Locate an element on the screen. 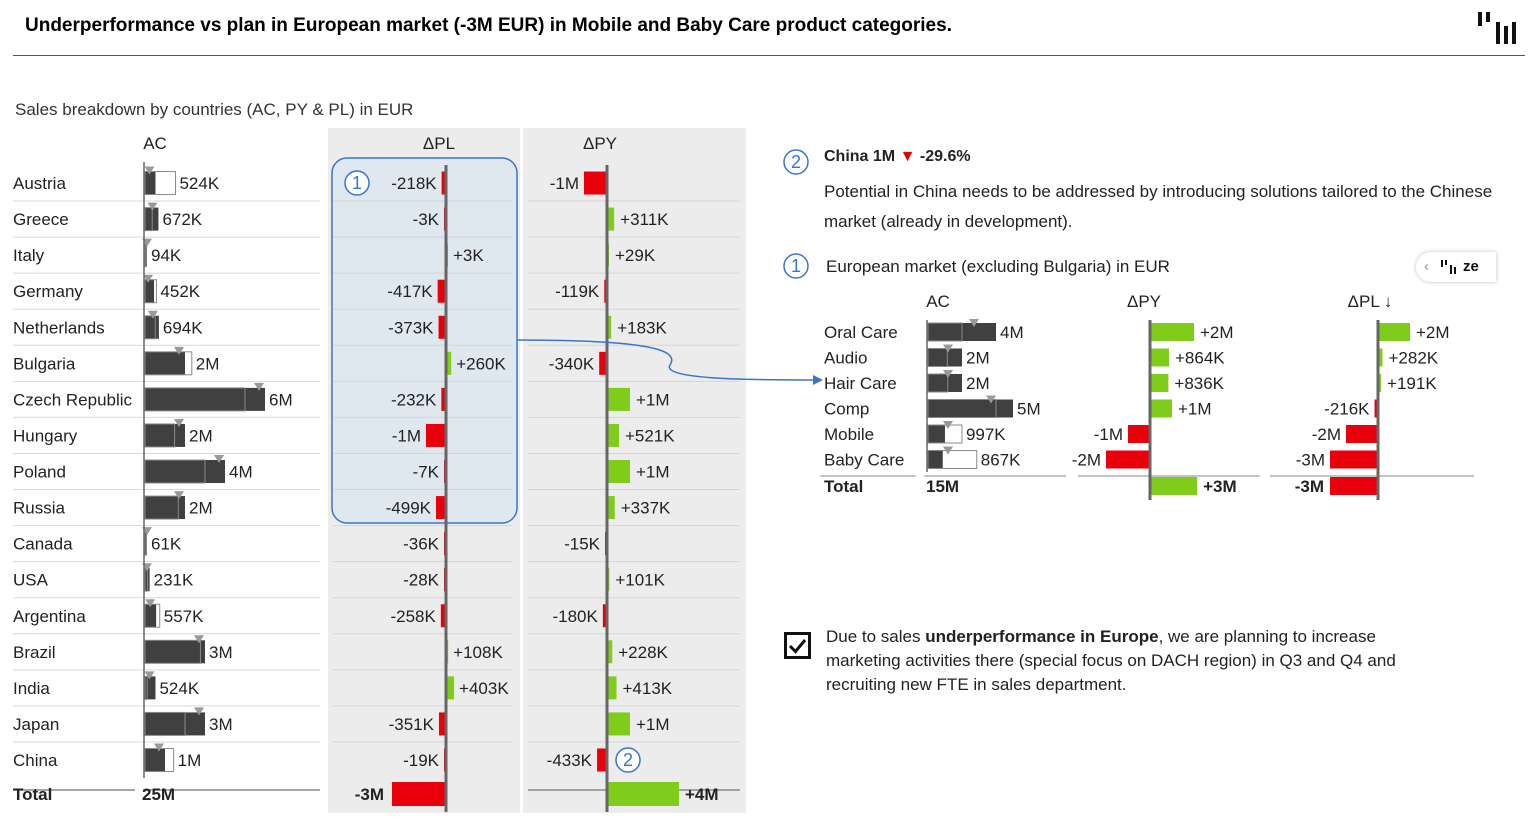 This screenshot has height=830, width=1536. dpl-data-label: -36K is located at coordinates (421, 544).